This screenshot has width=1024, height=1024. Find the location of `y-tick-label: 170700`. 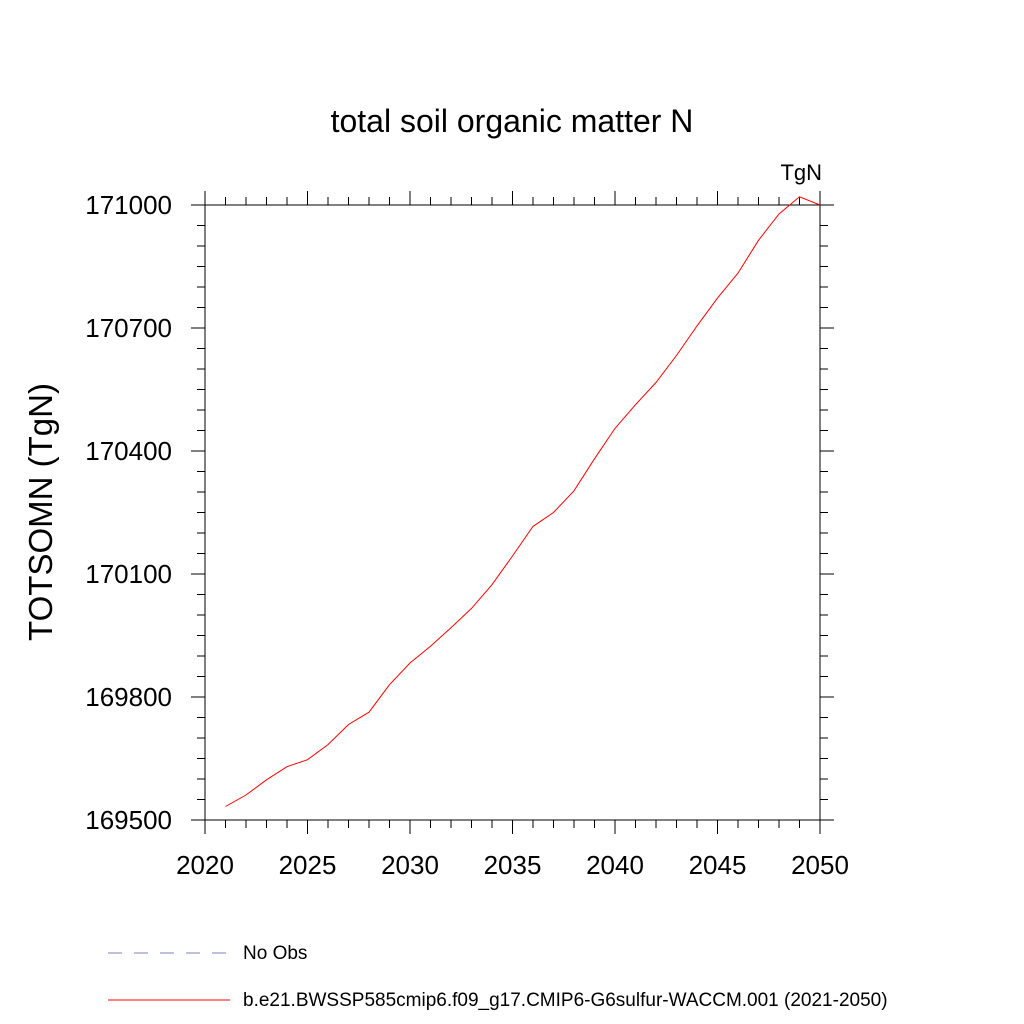

y-tick-label: 170700 is located at coordinates (128, 328).